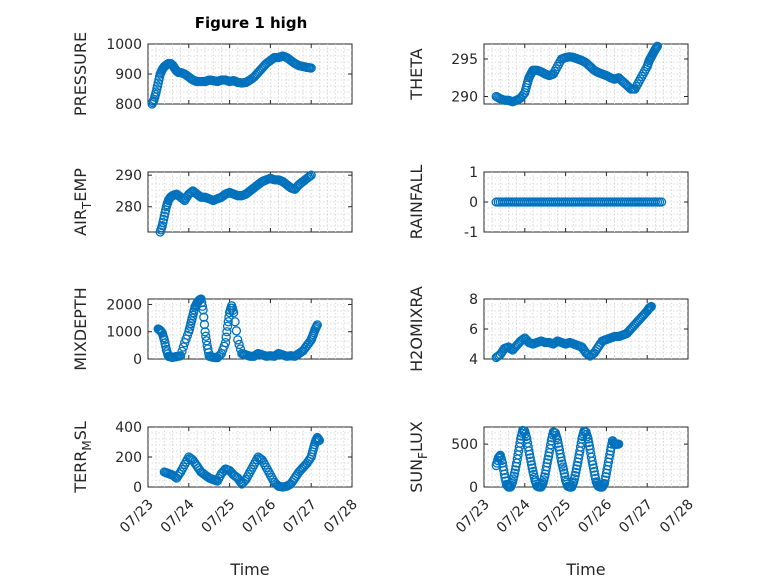  I want to click on y-tick-label: 200, so click(128, 458).